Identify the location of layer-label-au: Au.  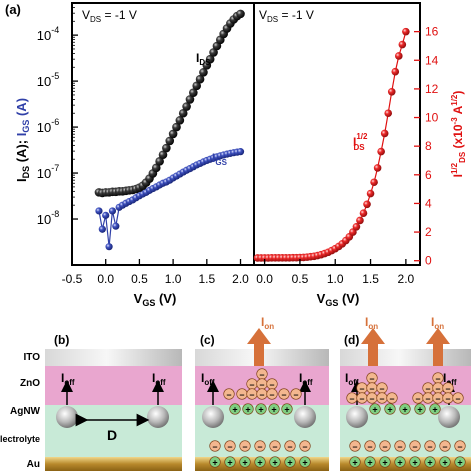
(33, 464).